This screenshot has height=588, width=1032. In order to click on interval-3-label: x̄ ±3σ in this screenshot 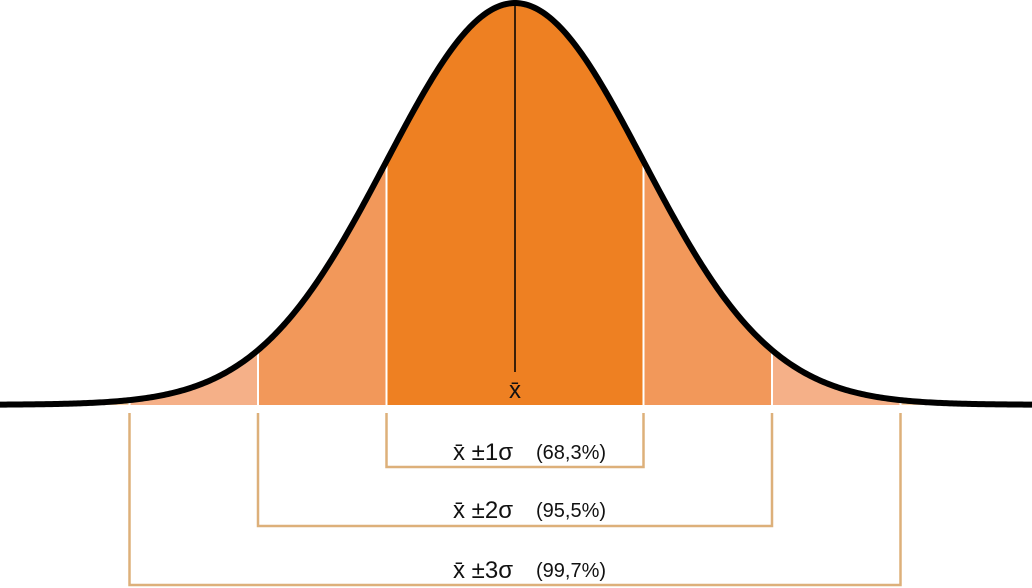, I will do `click(483, 570)`.